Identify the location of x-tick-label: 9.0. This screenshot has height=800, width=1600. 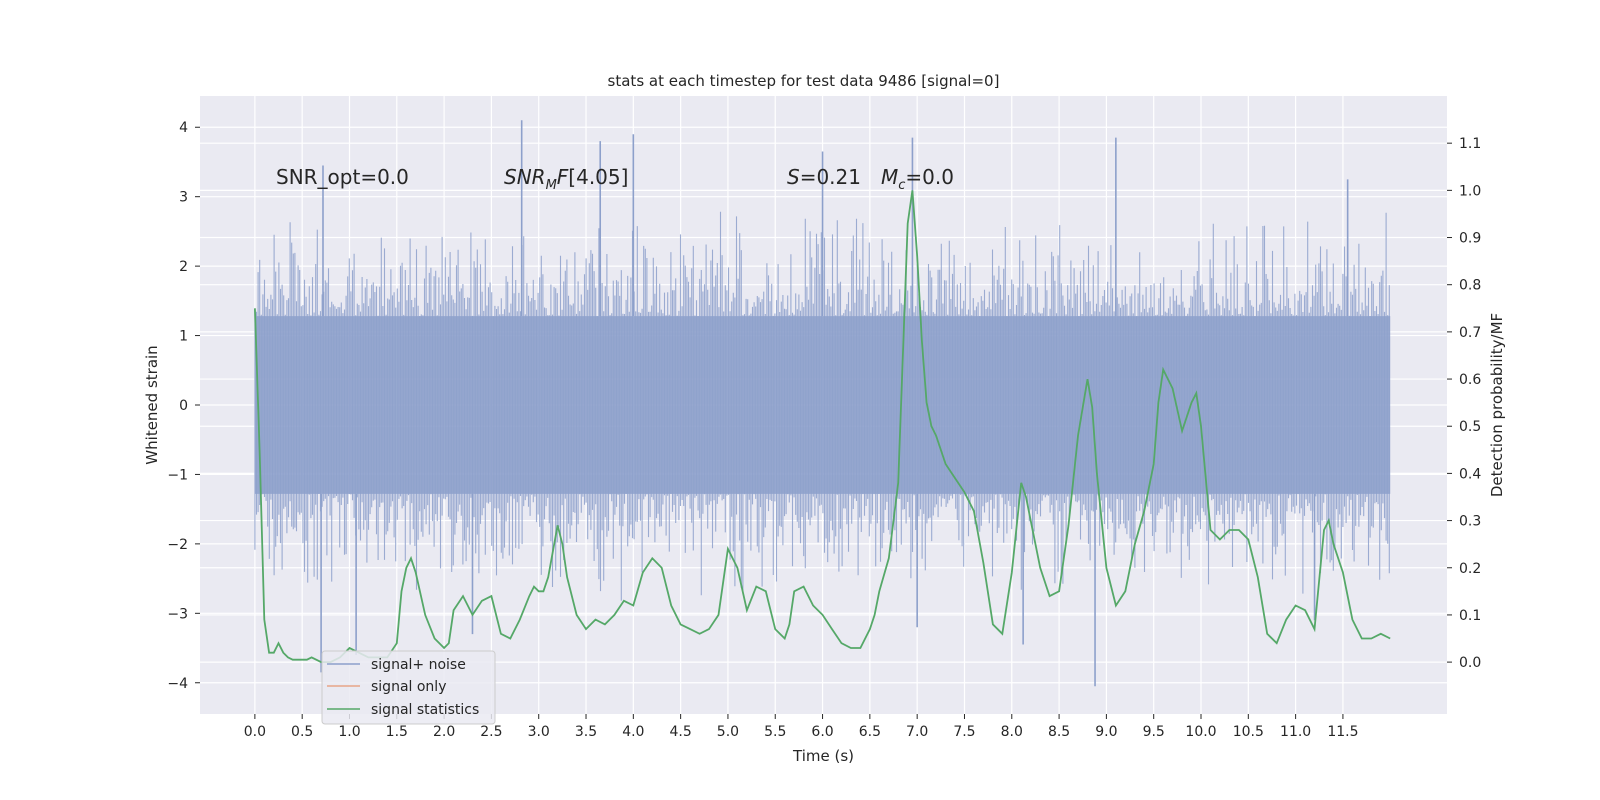
(1106, 732).